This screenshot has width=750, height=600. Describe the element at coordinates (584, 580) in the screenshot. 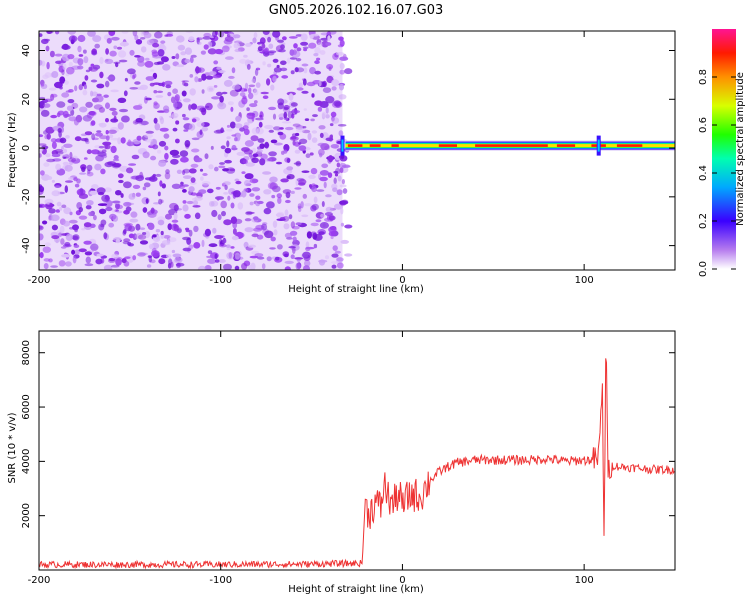

I see `x-tick-label: 100` at that location.